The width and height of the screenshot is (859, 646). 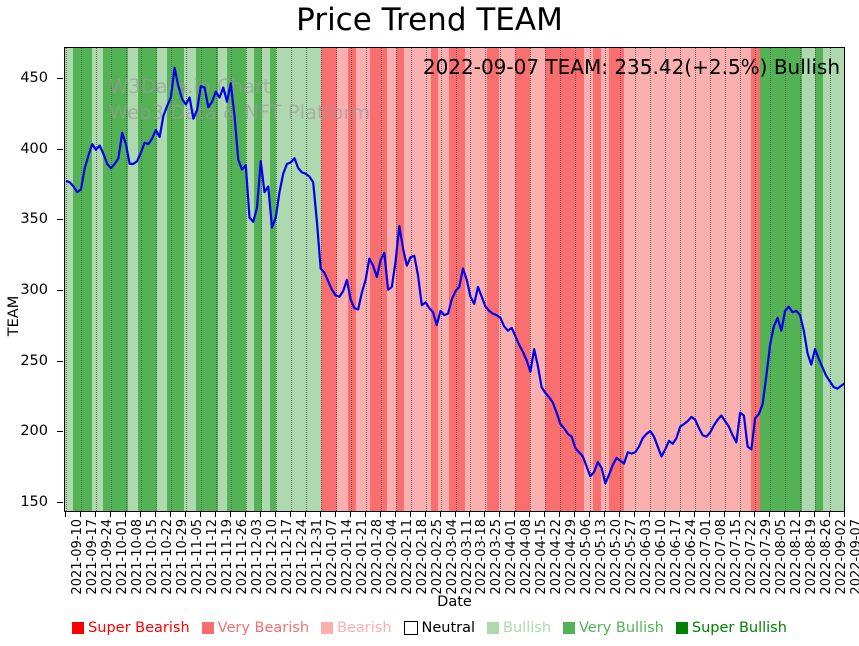 What do you see at coordinates (34, 502) in the screenshot?
I see `y-axis-tick-label: 150` at bounding box center [34, 502].